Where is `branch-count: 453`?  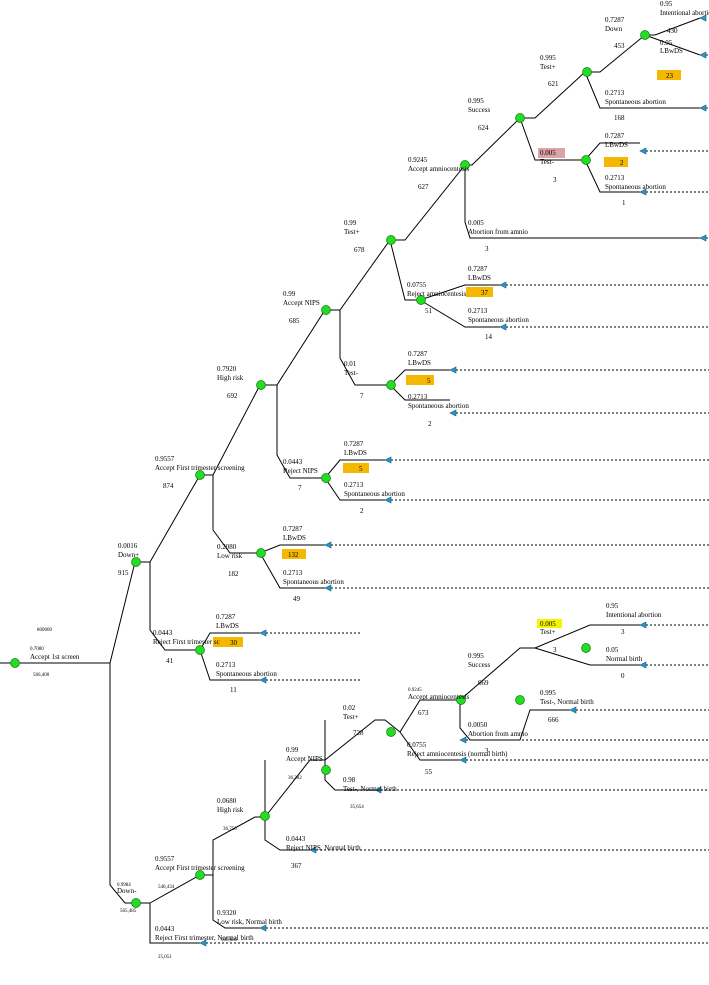 branch-count: 453 is located at coordinates (619, 46).